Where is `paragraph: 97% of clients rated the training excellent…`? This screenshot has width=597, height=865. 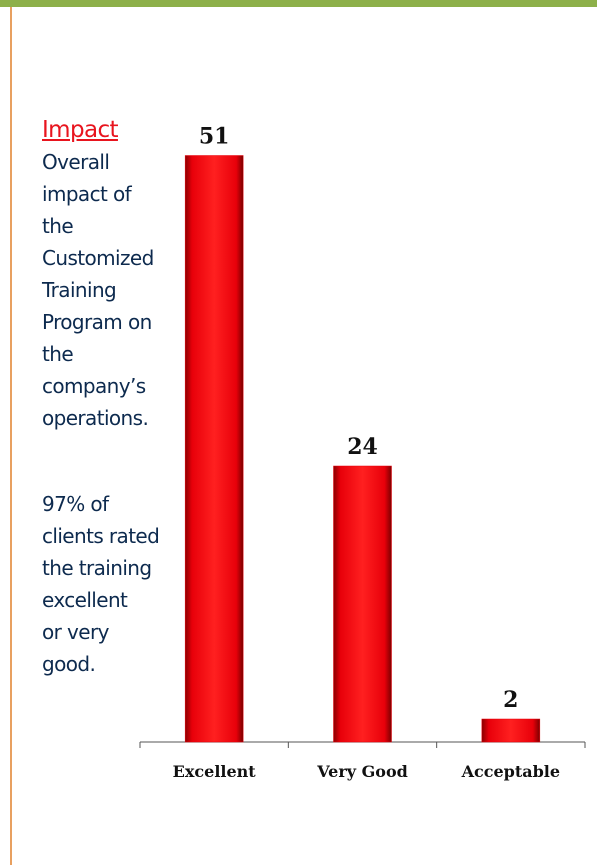
paragraph: 97% of clients rated the training excellent… is located at coordinates (112, 584).